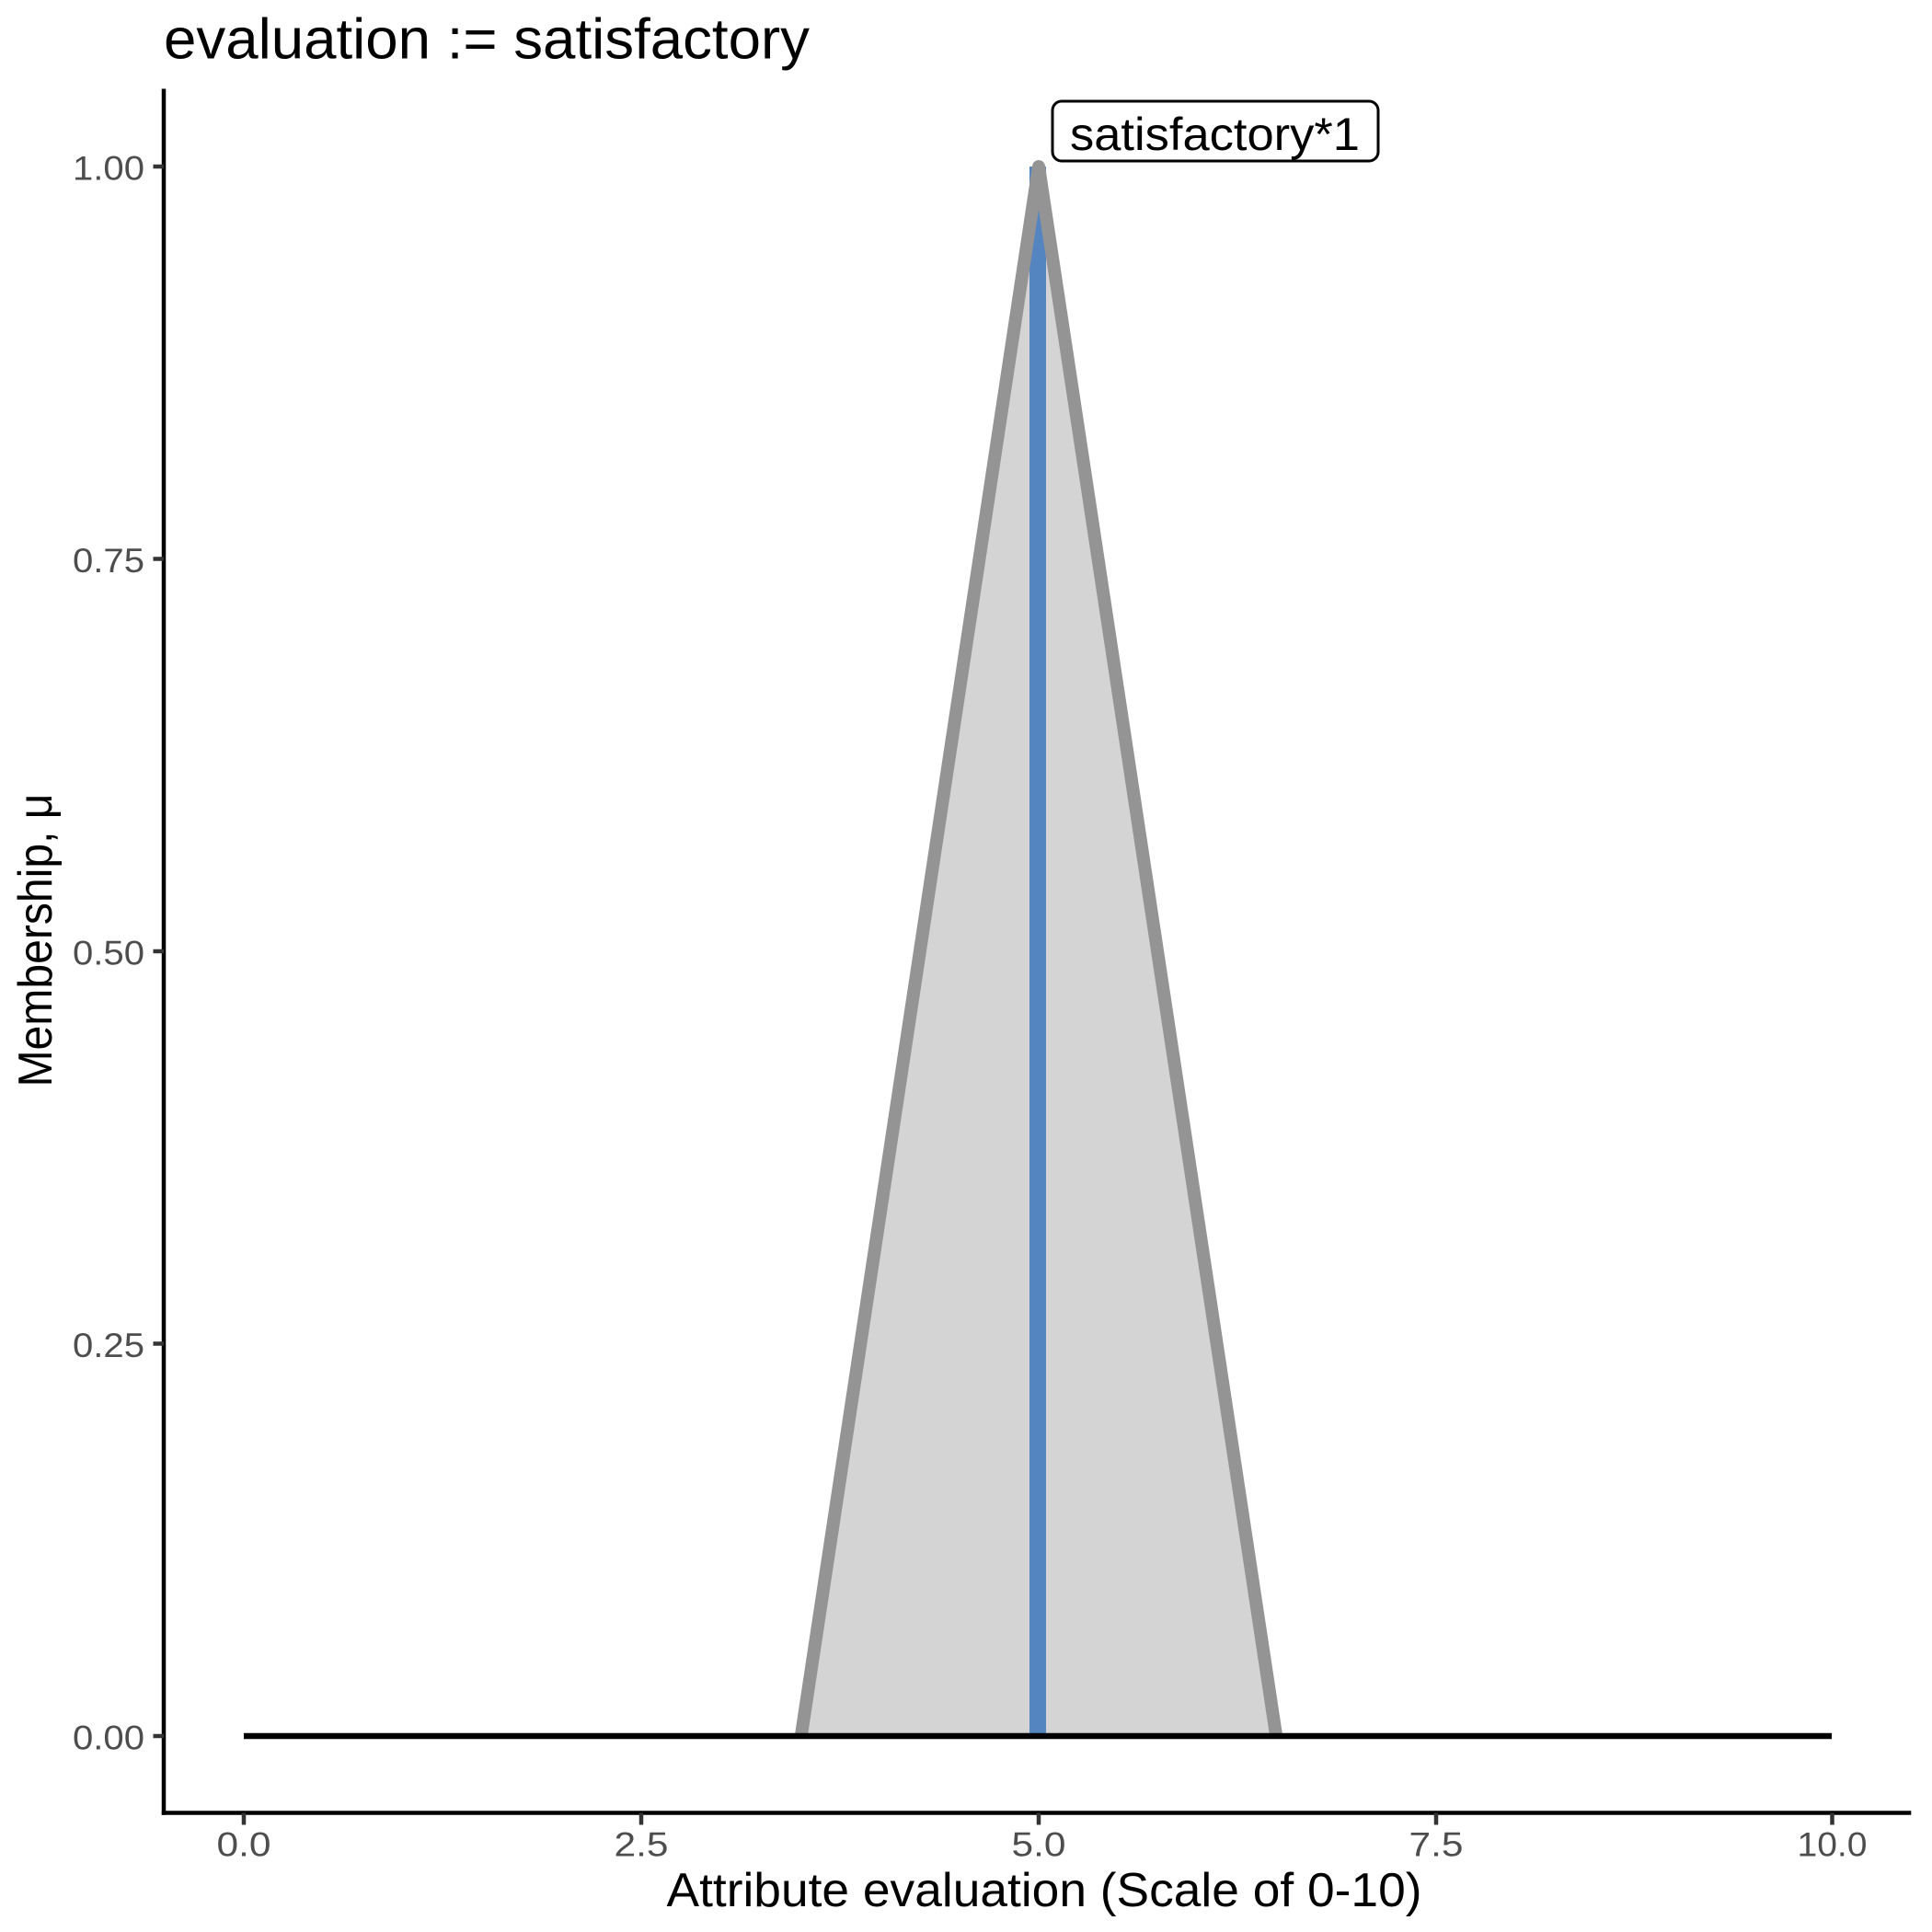  Describe the element at coordinates (36, 940) in the screenshot. I see `svg-text: Membership, μ` at that location.